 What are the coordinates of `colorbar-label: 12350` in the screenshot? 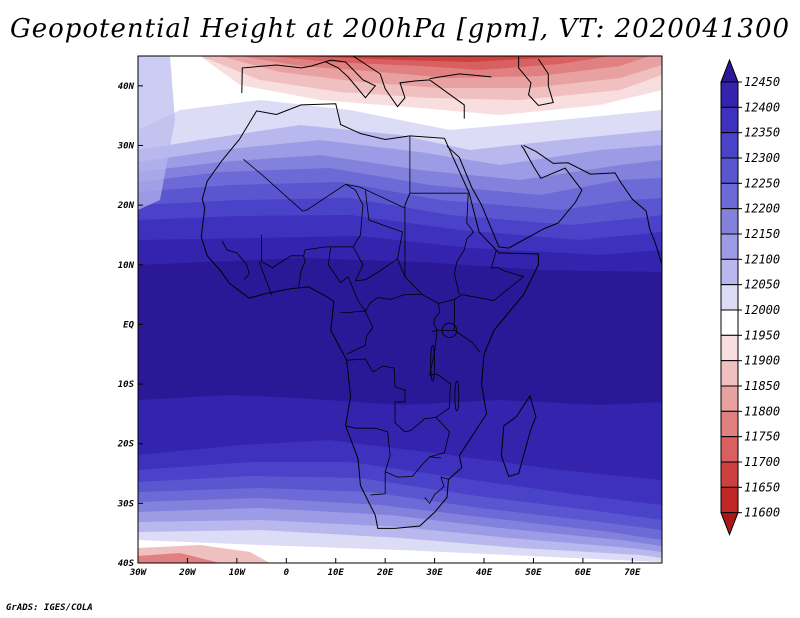 It's located at (762, 133).